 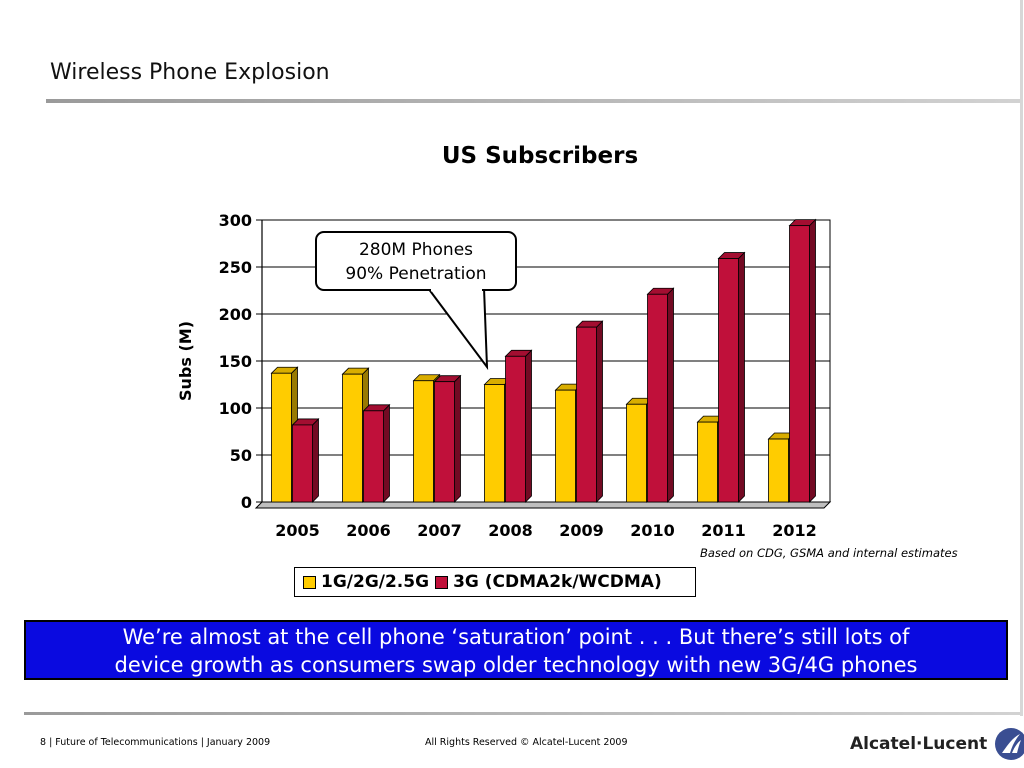 What do you see at coordinates (1021, 358) in the screenshot?
I see `right-edge-divider` at bounding box center [1021, 358].